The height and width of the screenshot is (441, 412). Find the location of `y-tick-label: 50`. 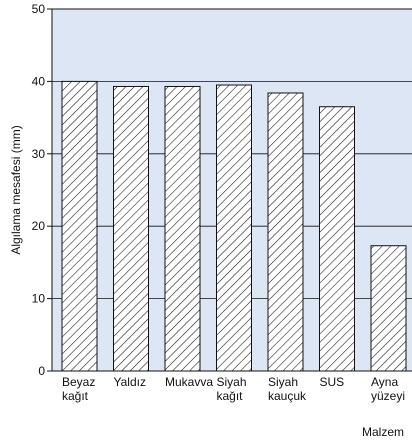

y-tick-label: 50 is located at coordinates (39, 9).